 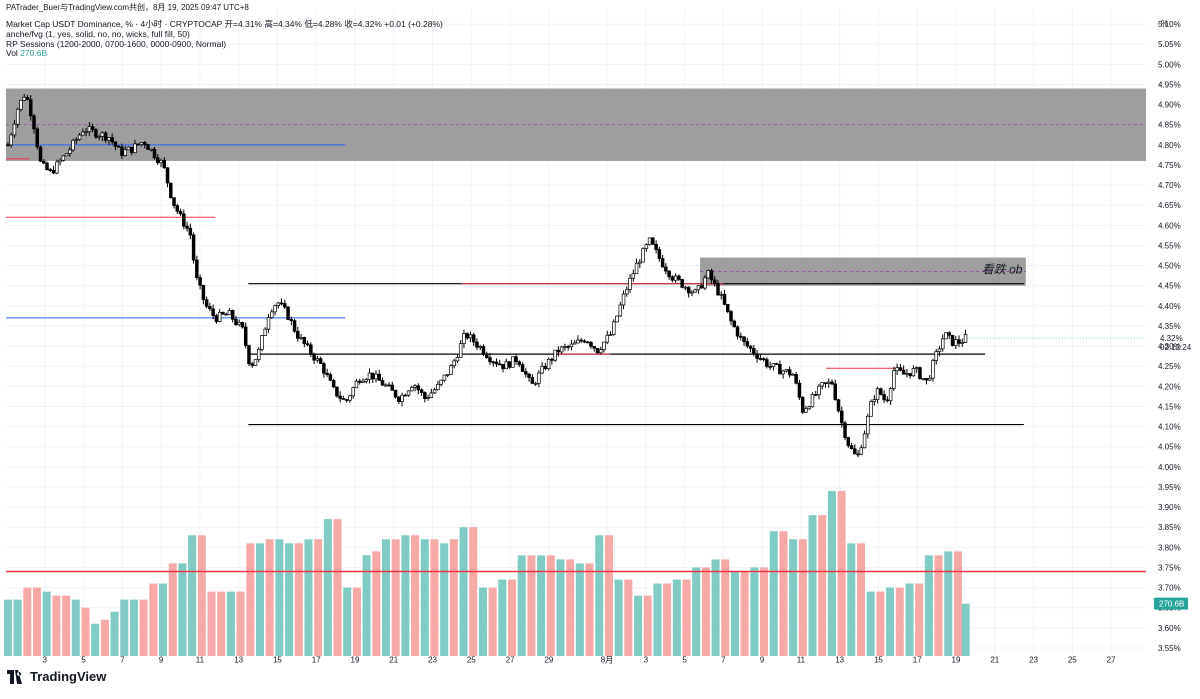 What do you see at coordinates (26, 53) in the screenshot?
I see `volume-legend: Vol 270.6B` at bounding box center [26, 53].